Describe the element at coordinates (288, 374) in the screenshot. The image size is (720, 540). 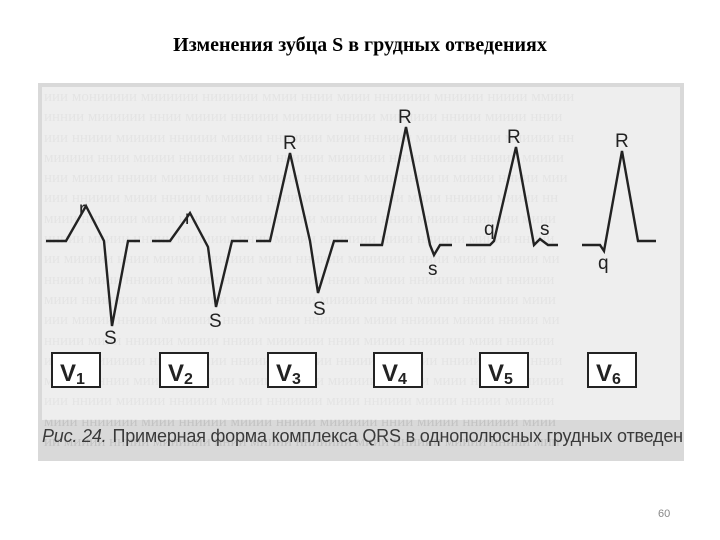
I see `lead-label: V3` at that location.